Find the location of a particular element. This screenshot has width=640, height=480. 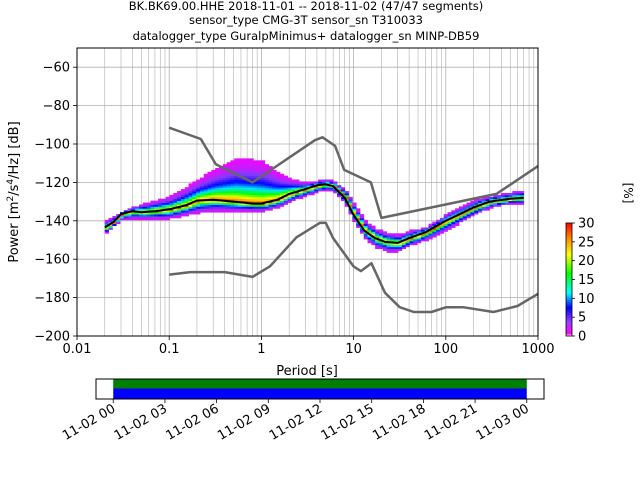

y-tick-label: −200 is located at coordinates (52, 337).